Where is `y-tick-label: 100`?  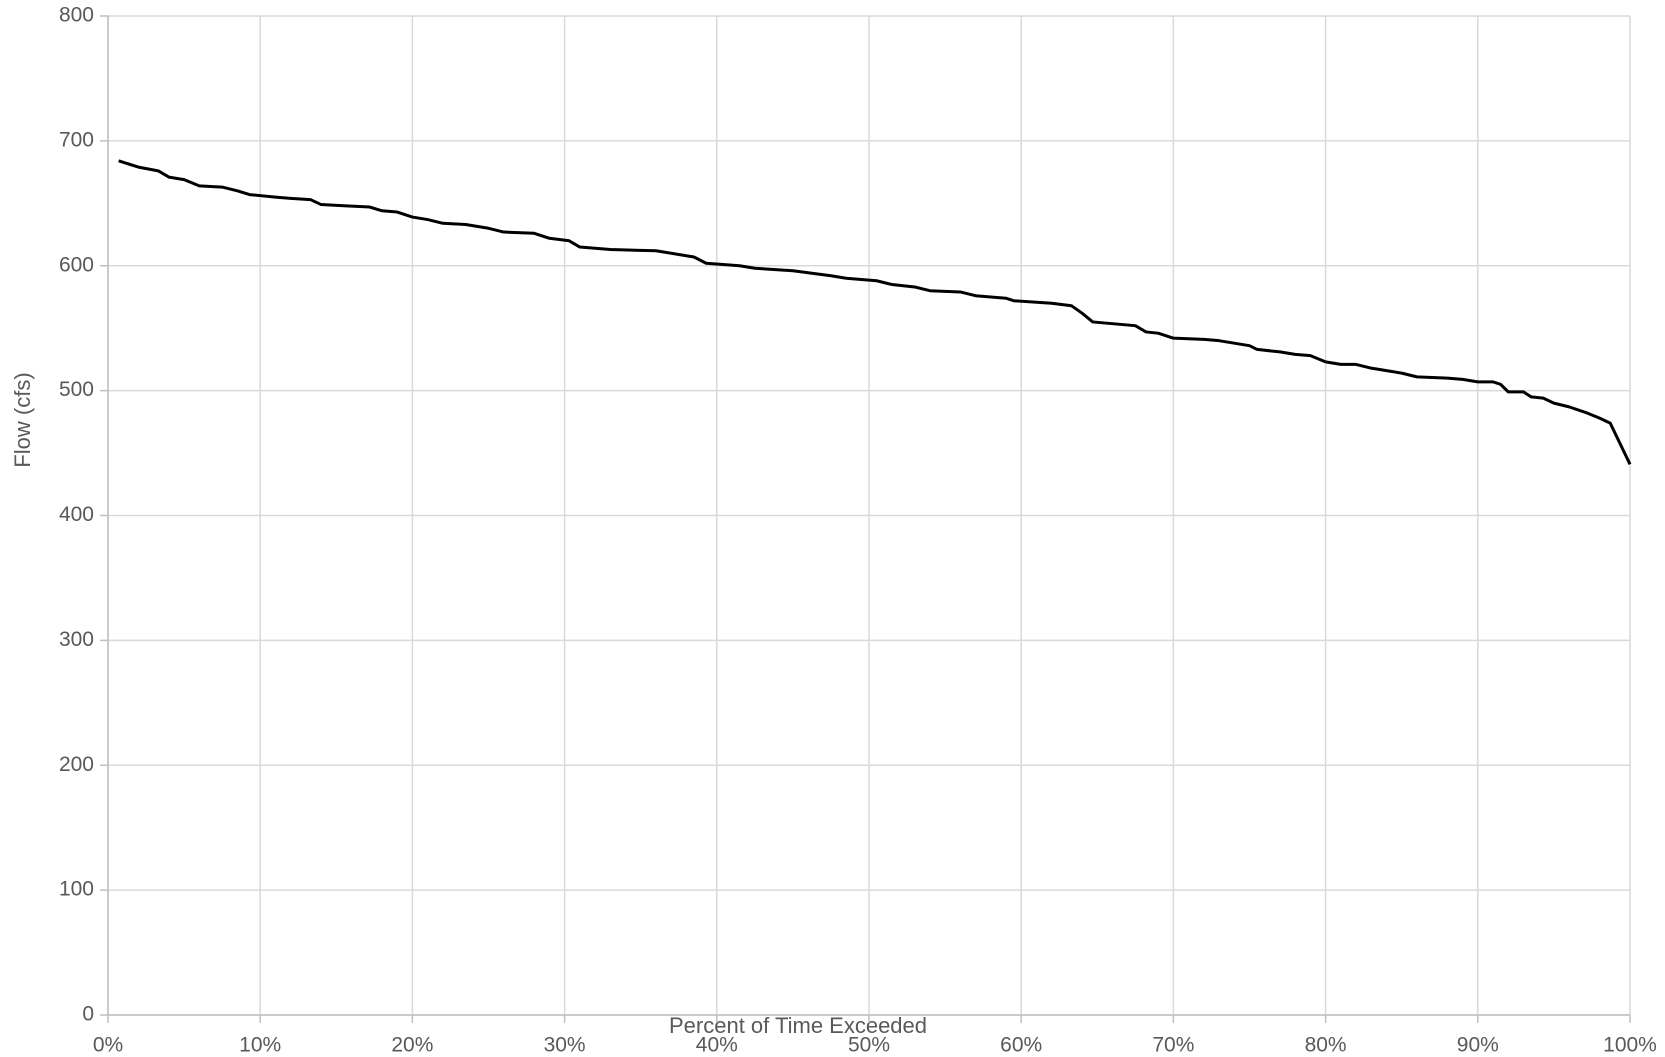 y-tick-label: 100 is located at coordinates (76, 889).